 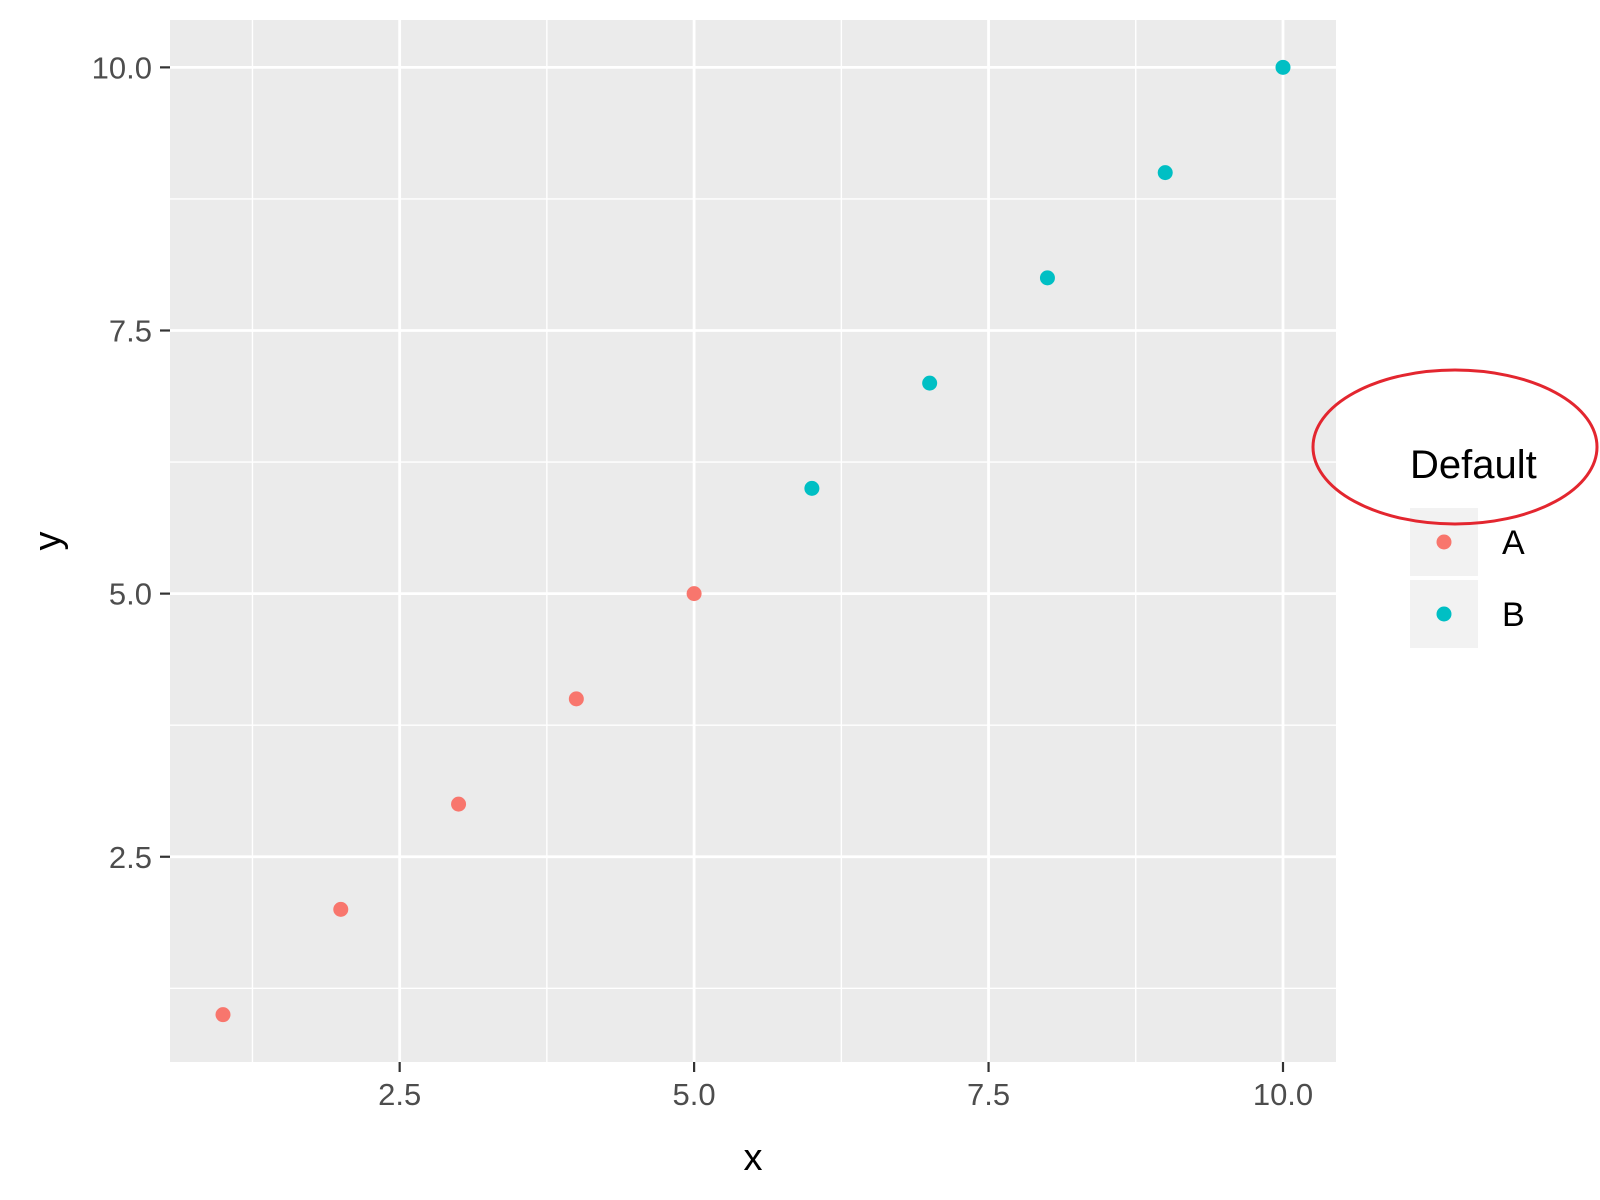 What do you see at coordinates (1513, 615) in the screenshot?
I see `legend-label-B: B` at bounding box center [1513, 615].